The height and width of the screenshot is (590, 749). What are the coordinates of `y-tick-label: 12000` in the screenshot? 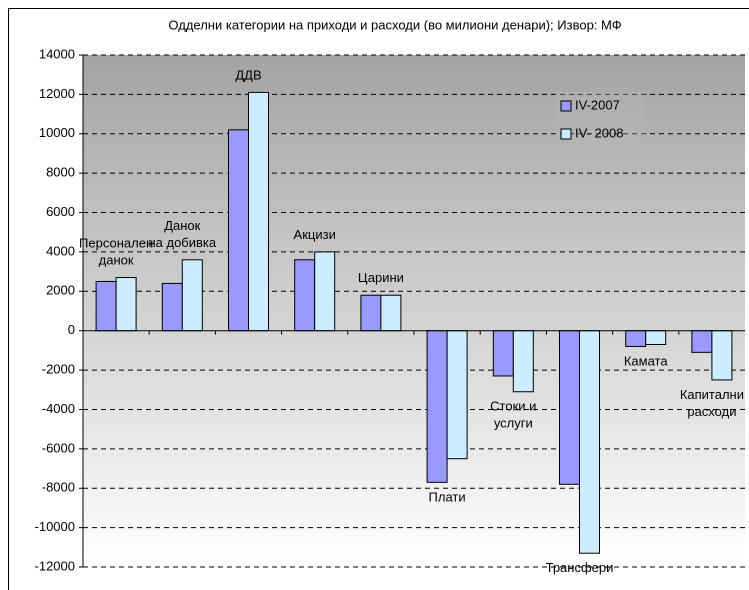 It's located at (57, 93).